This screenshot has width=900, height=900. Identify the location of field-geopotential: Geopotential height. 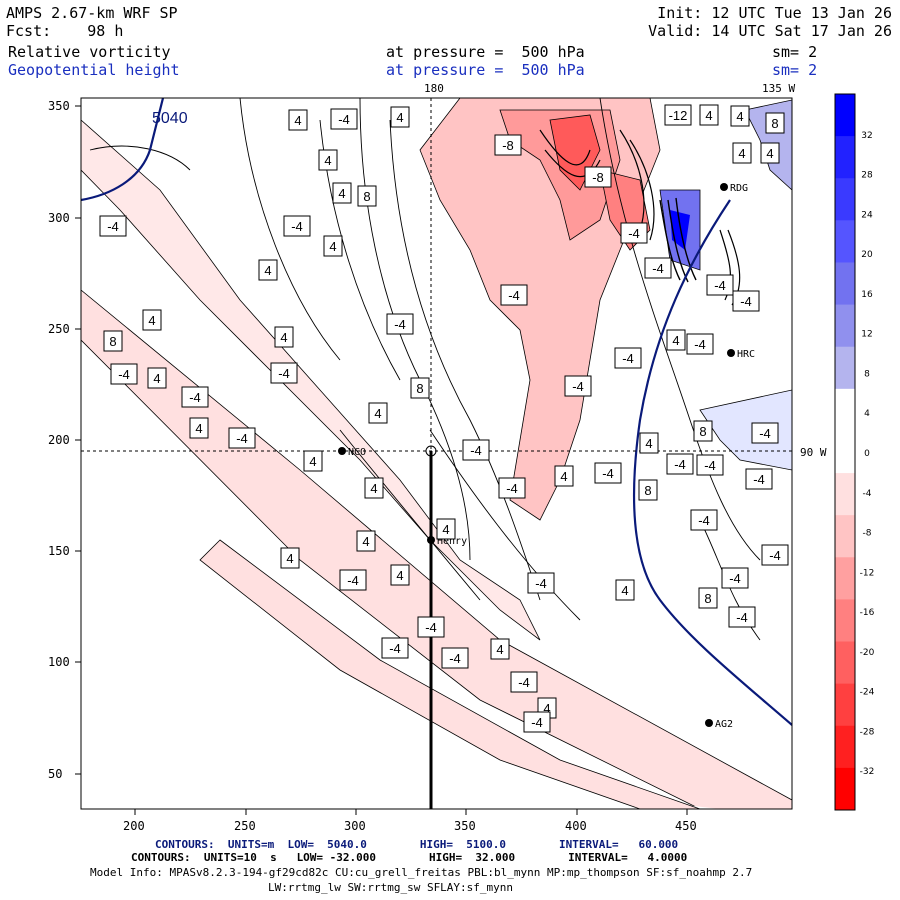
(94, 70).